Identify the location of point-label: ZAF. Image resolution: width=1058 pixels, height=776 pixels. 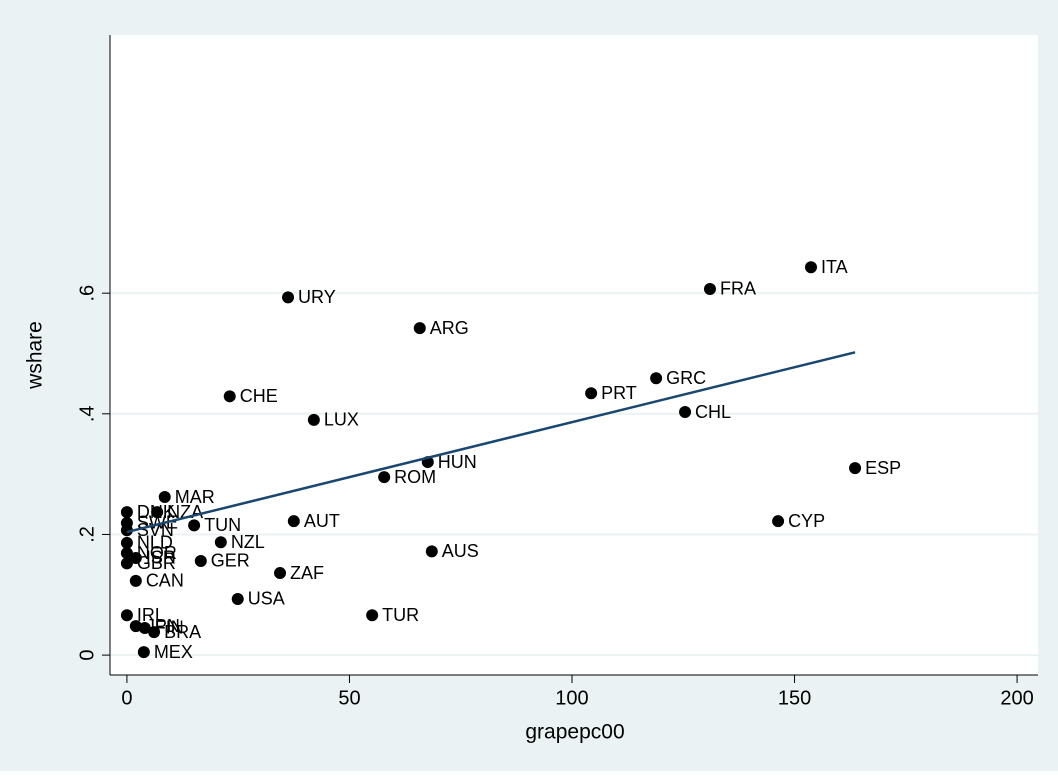
(307, 573).